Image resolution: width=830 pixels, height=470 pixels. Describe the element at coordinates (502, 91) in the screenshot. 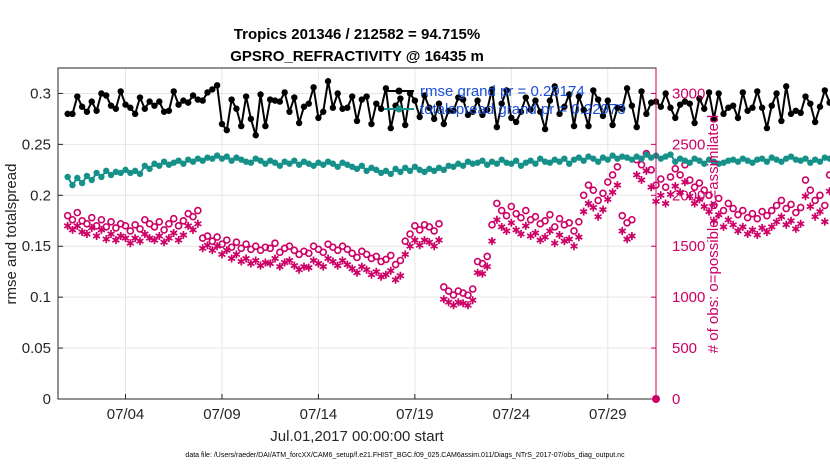

I see `legend-rmse-label: rmse grand pr = 0.29174` at that location.